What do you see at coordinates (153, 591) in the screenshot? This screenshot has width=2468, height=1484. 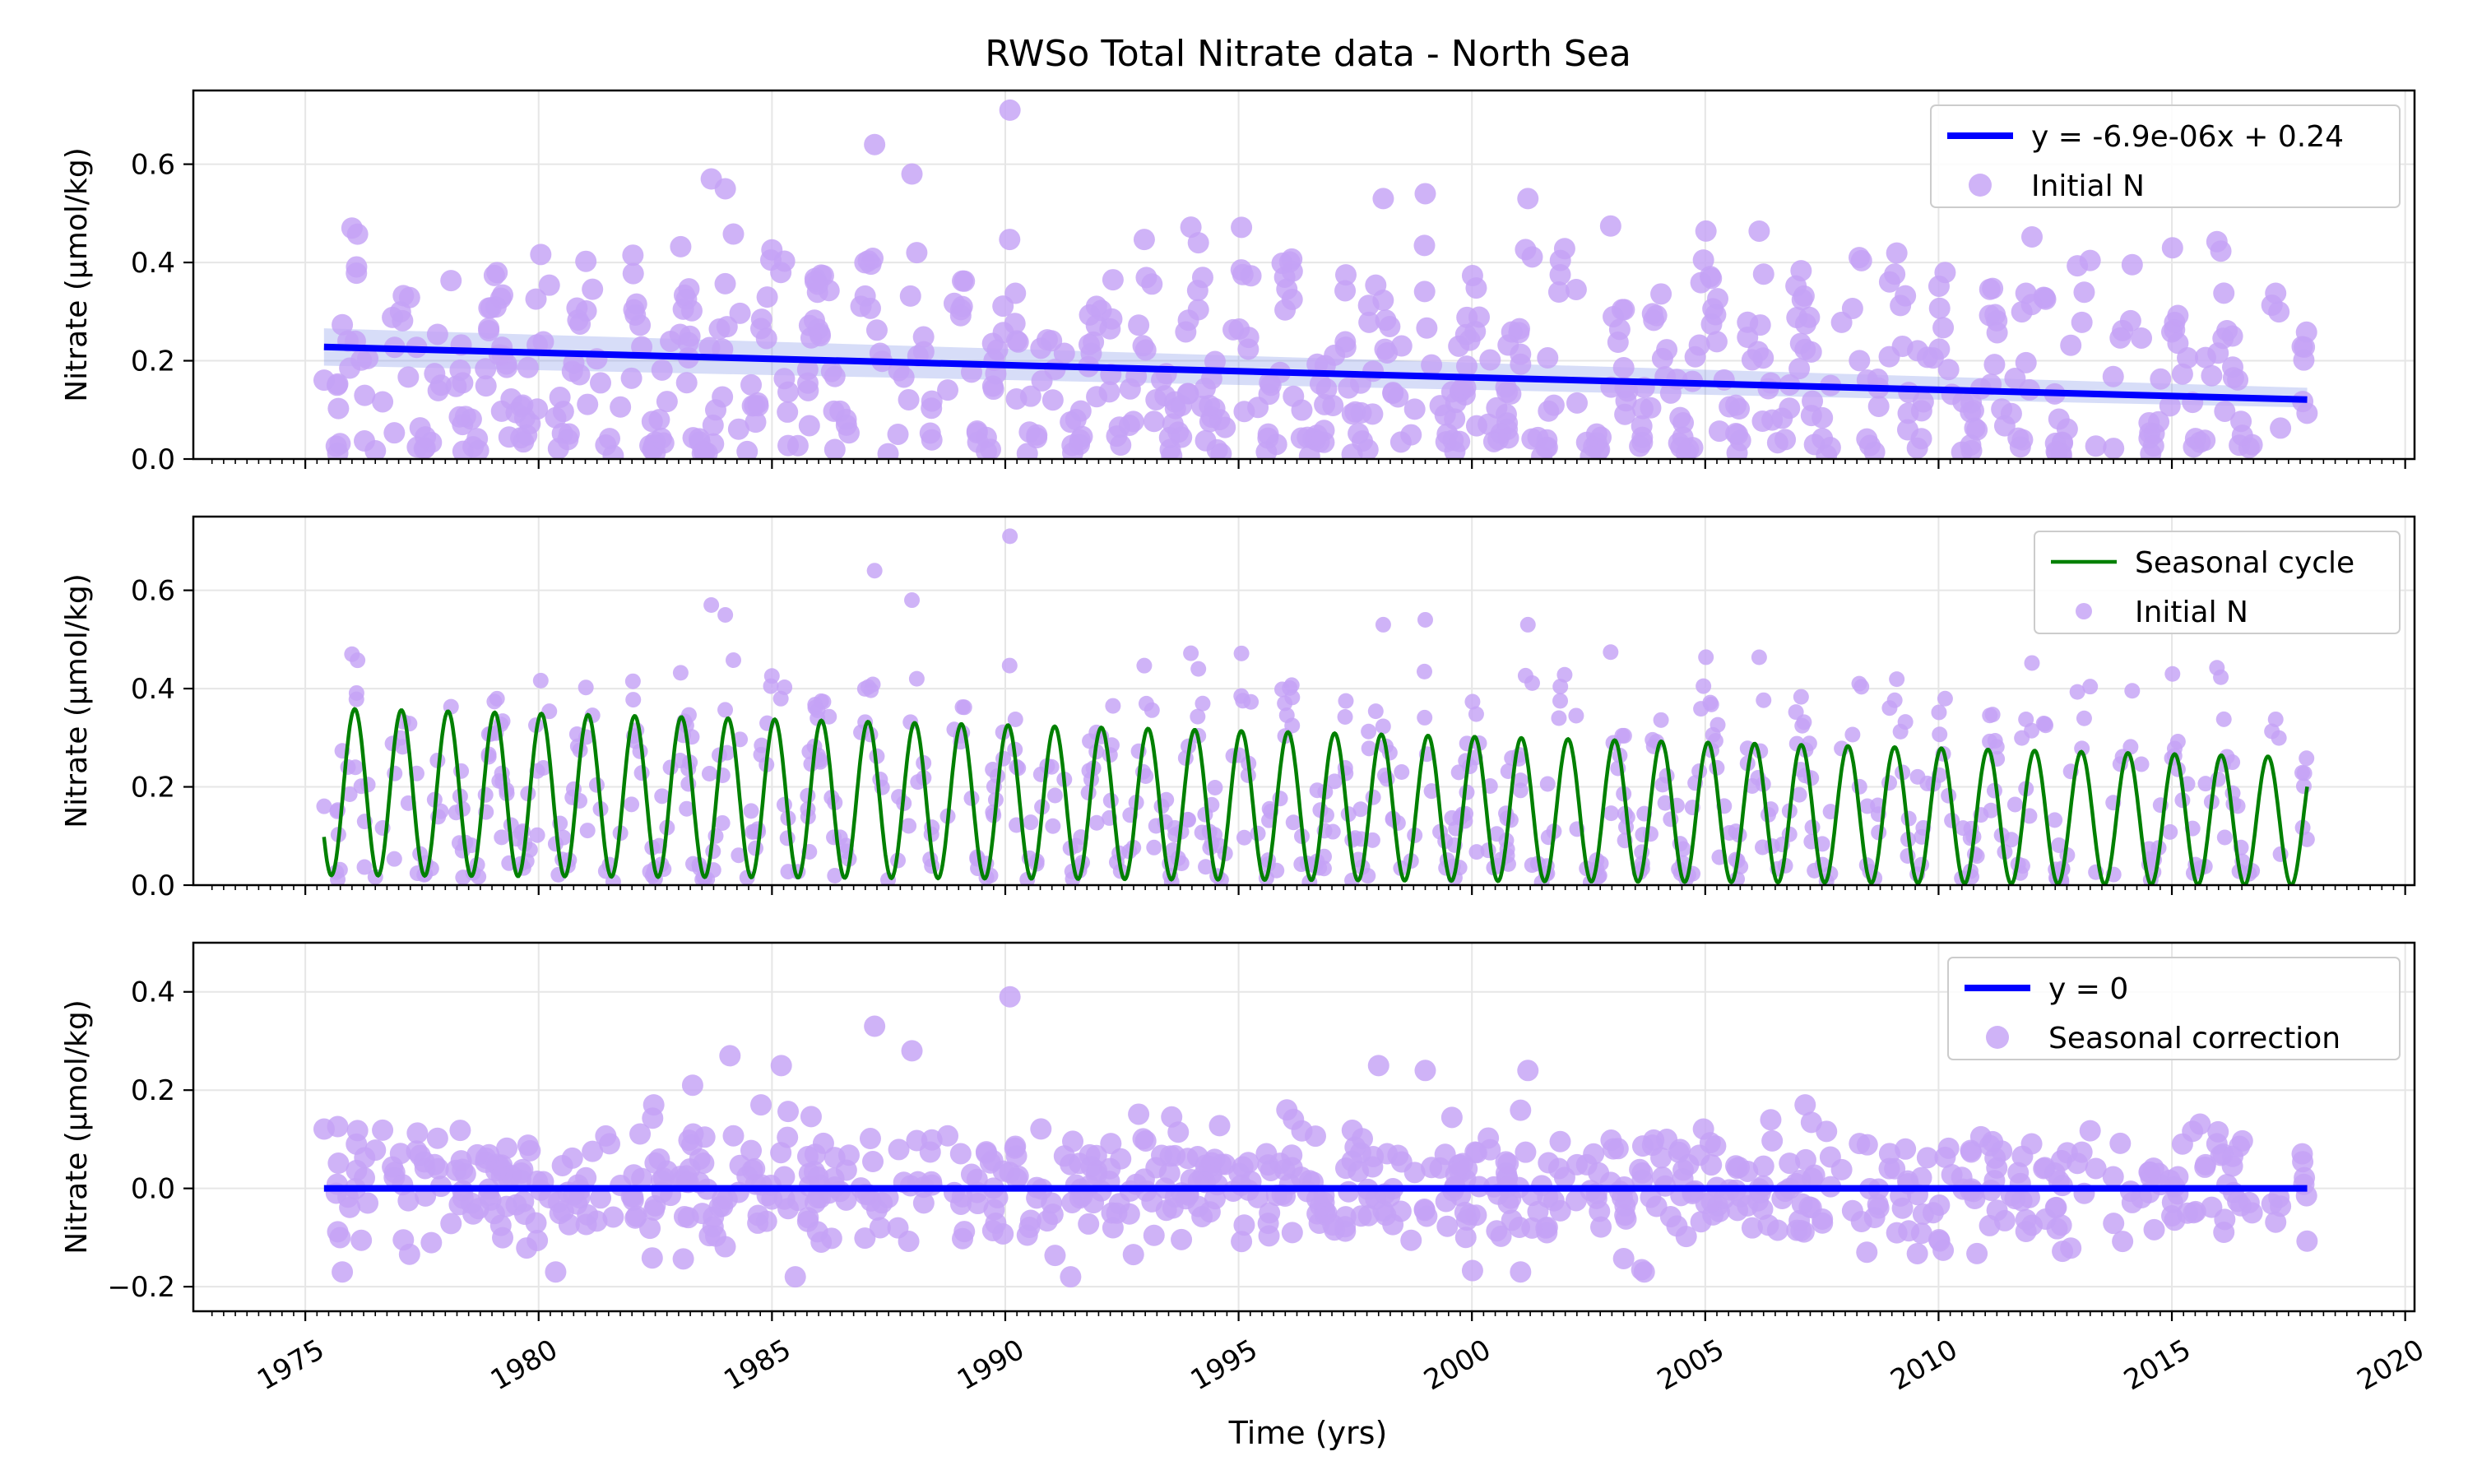 I see `y-tick-label: 0.6` at bounding box center [153, 591].